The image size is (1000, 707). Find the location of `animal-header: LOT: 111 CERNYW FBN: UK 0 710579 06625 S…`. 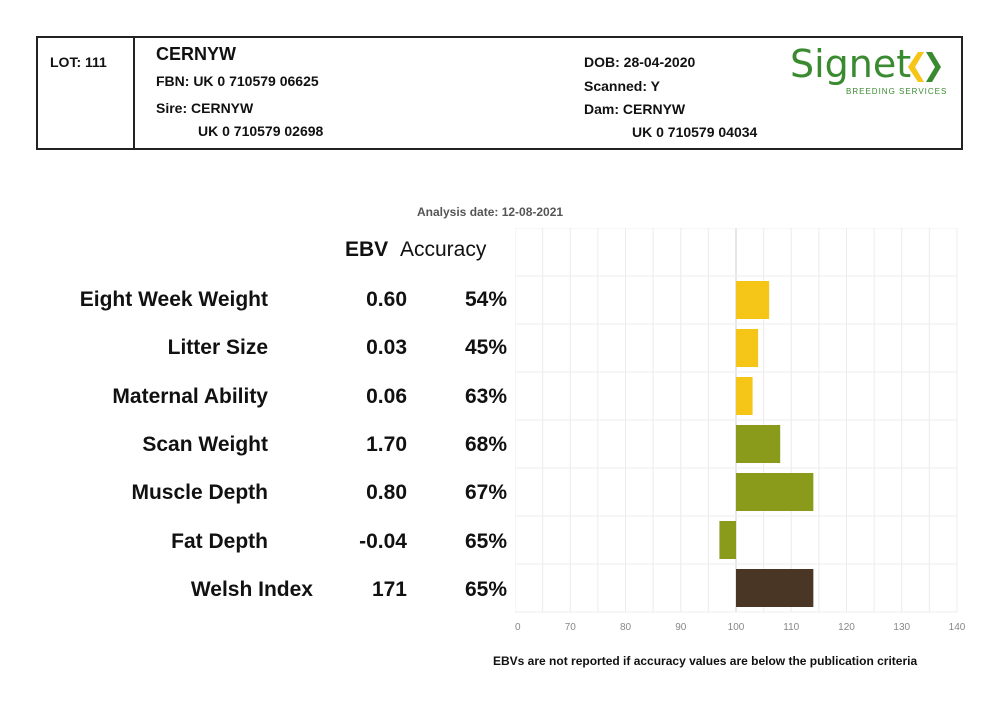

animal-header: LOT: 111 CERNYW FBN: UK 0 710579 06625 S… is located at coordinates (499, 93).